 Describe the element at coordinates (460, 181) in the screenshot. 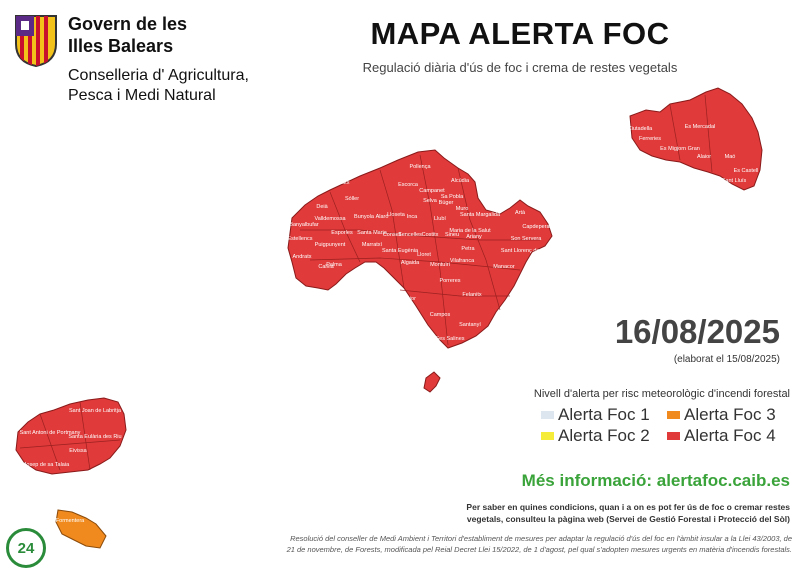

I see `municipality-label: Alcúdia` at that location.